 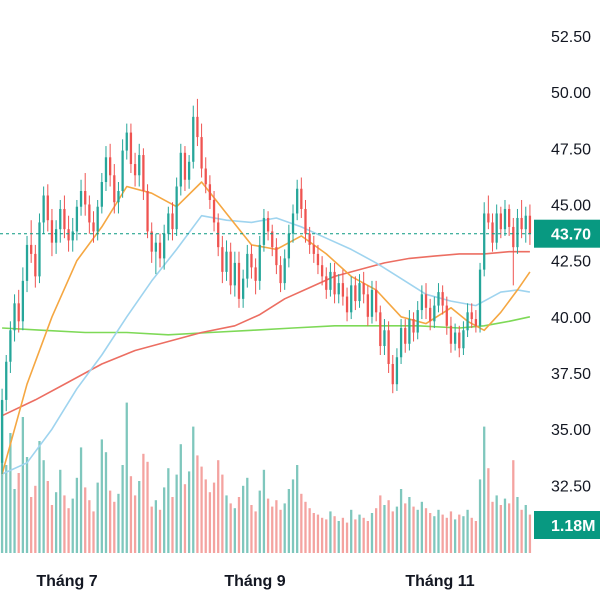 What do you see at coordinates (571, 374) in the screenshot?
I see `y-tick-label: 37.50` at bounding box center [571, 374].